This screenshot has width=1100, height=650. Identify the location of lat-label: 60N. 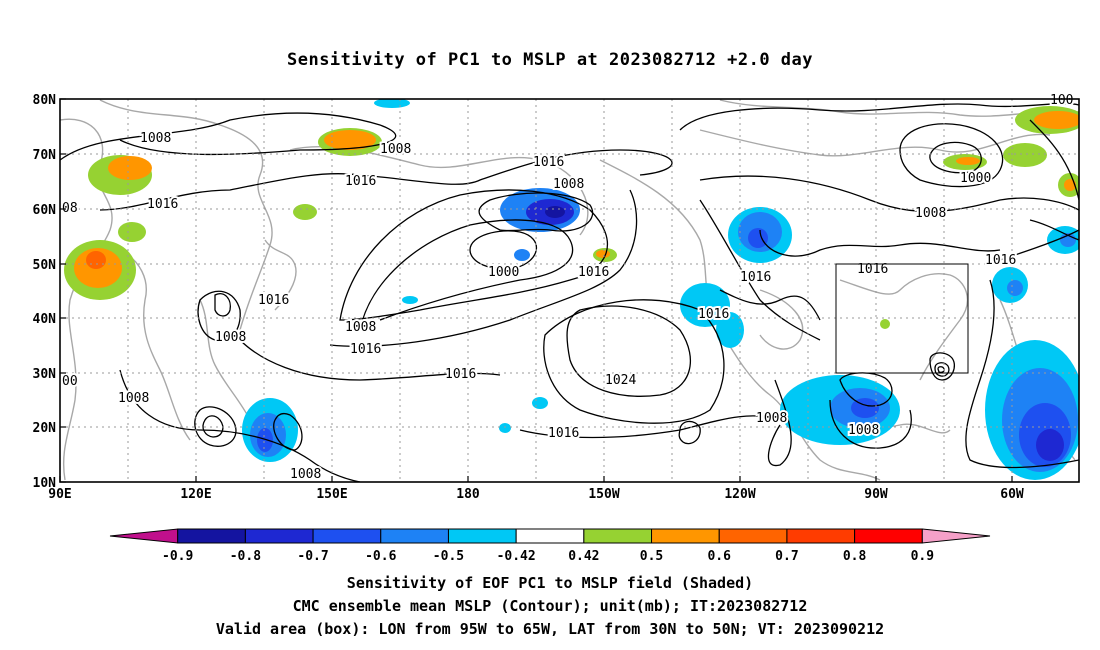
(45, 210).